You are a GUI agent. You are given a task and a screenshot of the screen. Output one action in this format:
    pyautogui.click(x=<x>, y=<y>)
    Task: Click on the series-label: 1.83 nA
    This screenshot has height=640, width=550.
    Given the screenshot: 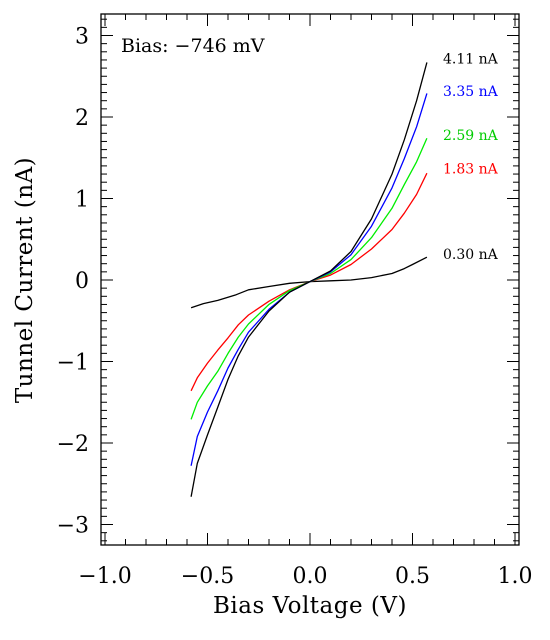 What is the action you would take?
    pyautogui.click(x=471, y=169)
    